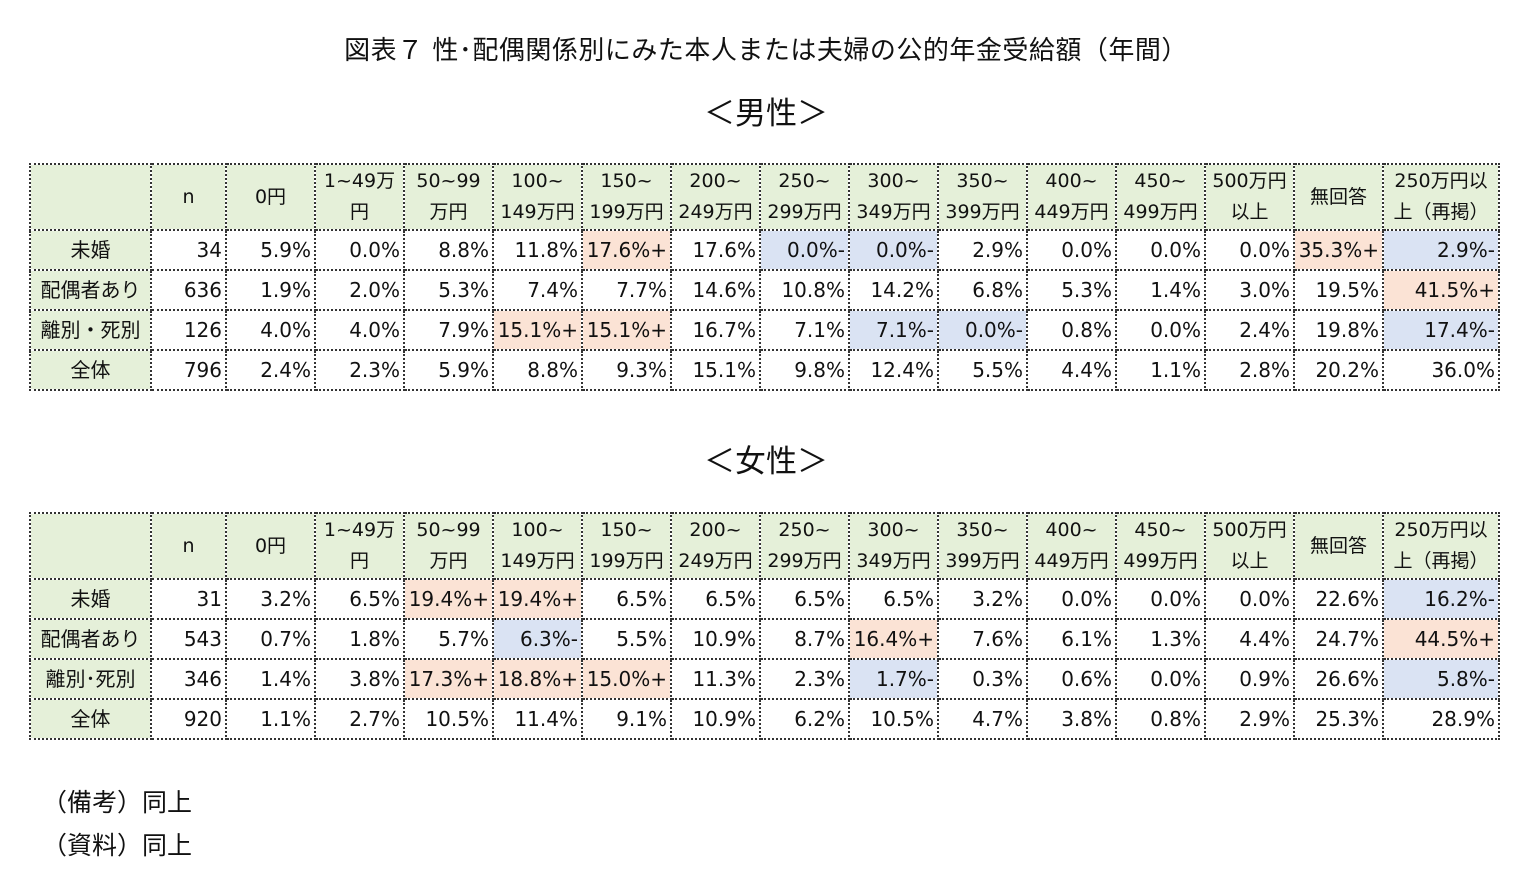  What do you see at coordinates (90, 599) in the screenshot?
I see `row-label: 未婚` at bounding box center [90, 599].